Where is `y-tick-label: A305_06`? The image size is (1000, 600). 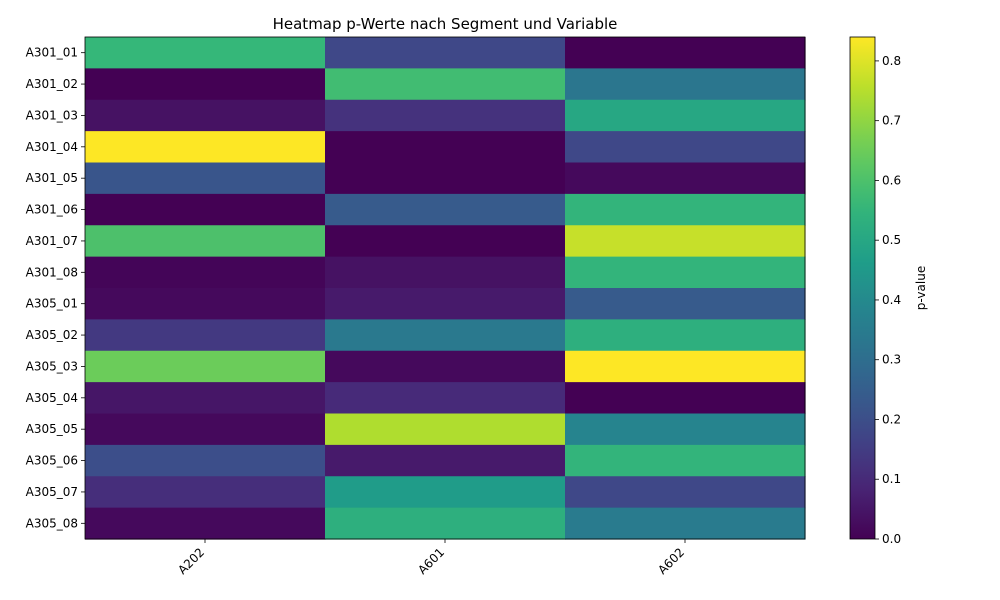
y-tick-label: A305_06 is located at coordinates (52, 461).